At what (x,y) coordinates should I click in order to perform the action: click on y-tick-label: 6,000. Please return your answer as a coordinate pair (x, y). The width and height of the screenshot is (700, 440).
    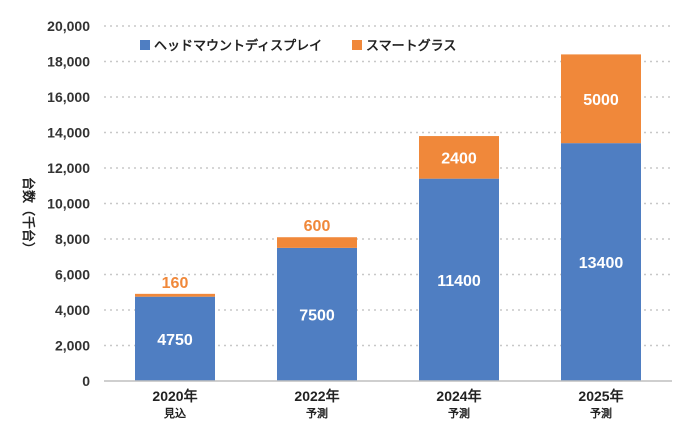
    Looking at the image, I should click on (72, 275).